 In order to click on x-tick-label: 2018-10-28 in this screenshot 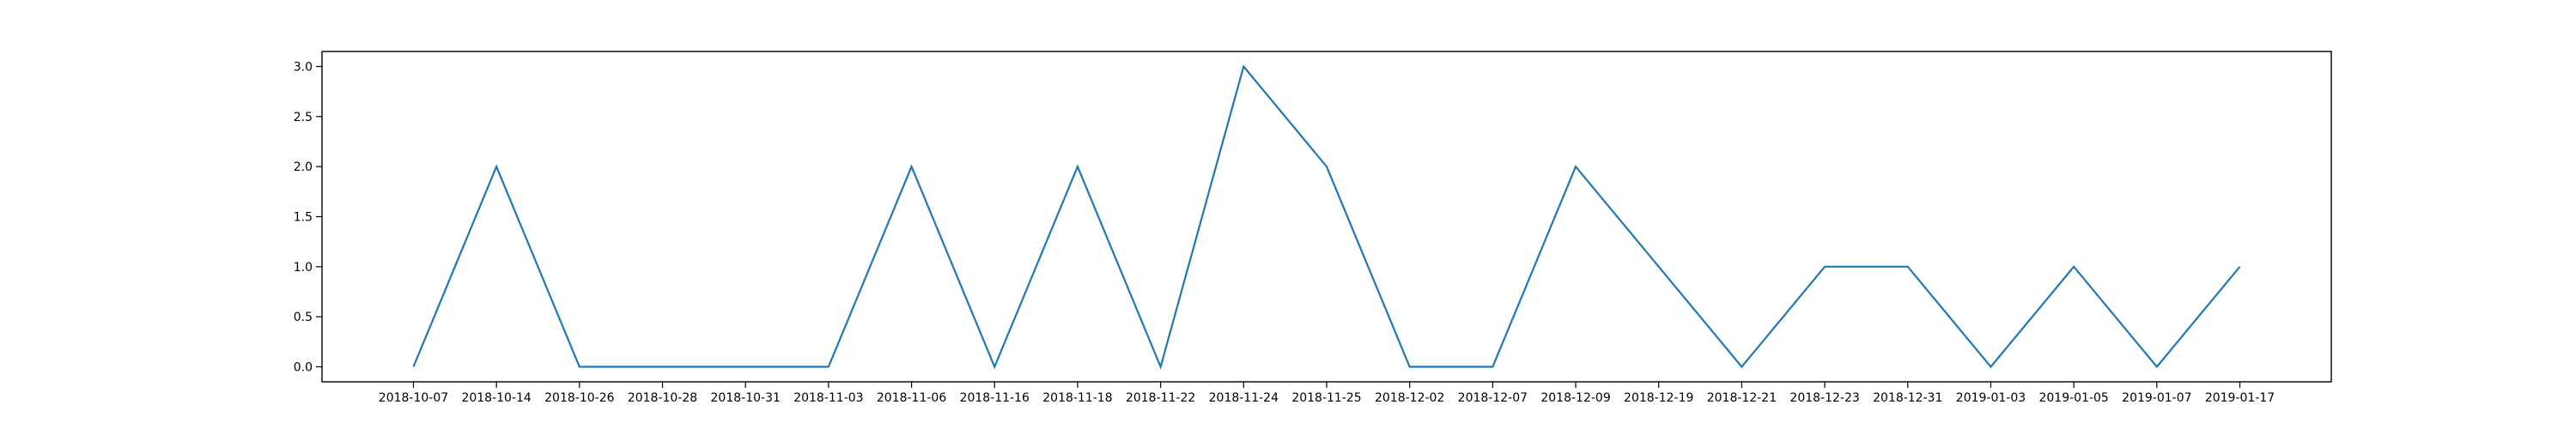, I will do `click(662, 398)`.